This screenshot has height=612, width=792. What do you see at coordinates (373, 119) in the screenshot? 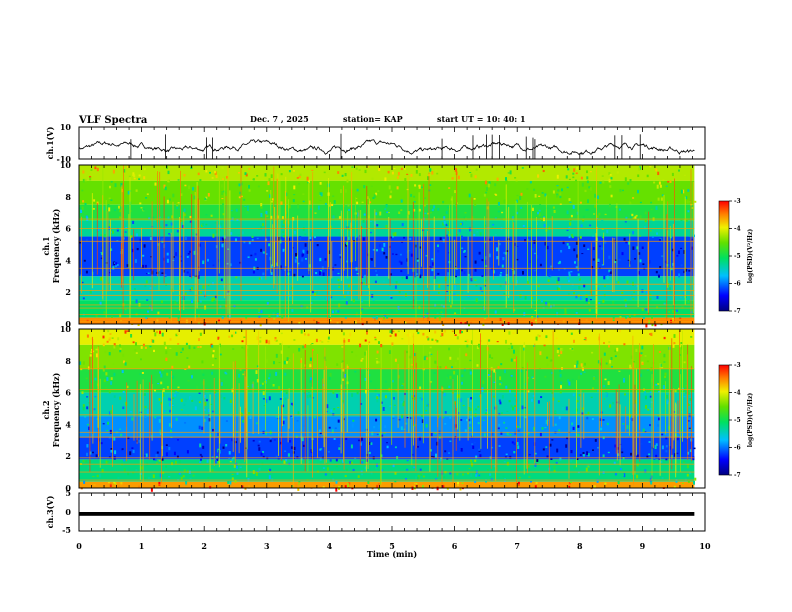
I see `header-station: station= KAP` at bounding box center [373, 119].